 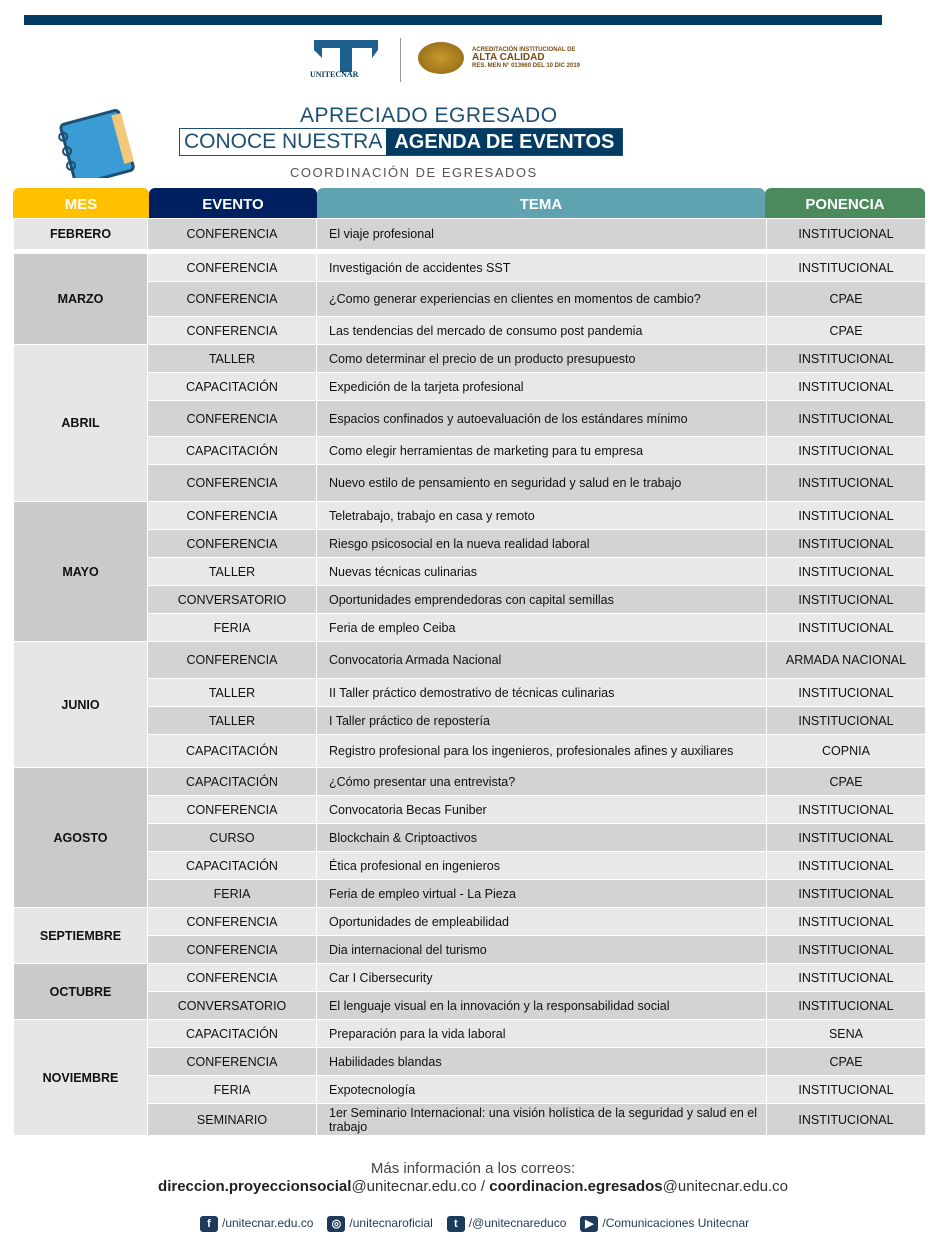 What do you see at coordinates (414, 1186) in the screenshot?
I see `email1-domain: @unitecnar.edu.co` at bounding box center [414, 1186].